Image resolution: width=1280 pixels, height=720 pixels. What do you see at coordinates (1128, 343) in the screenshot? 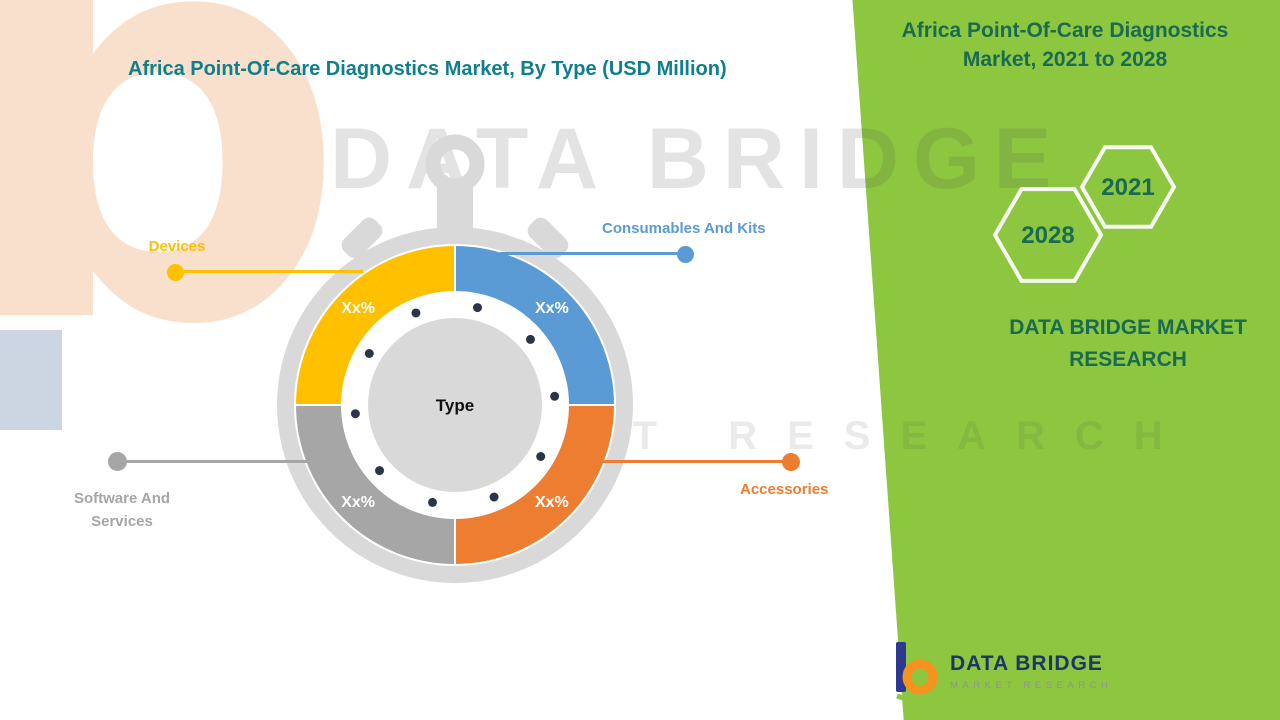
I see `panel-brand-text: DATA BRIDGE MARKET RESEARCH` at bounding box center [1128, 343].